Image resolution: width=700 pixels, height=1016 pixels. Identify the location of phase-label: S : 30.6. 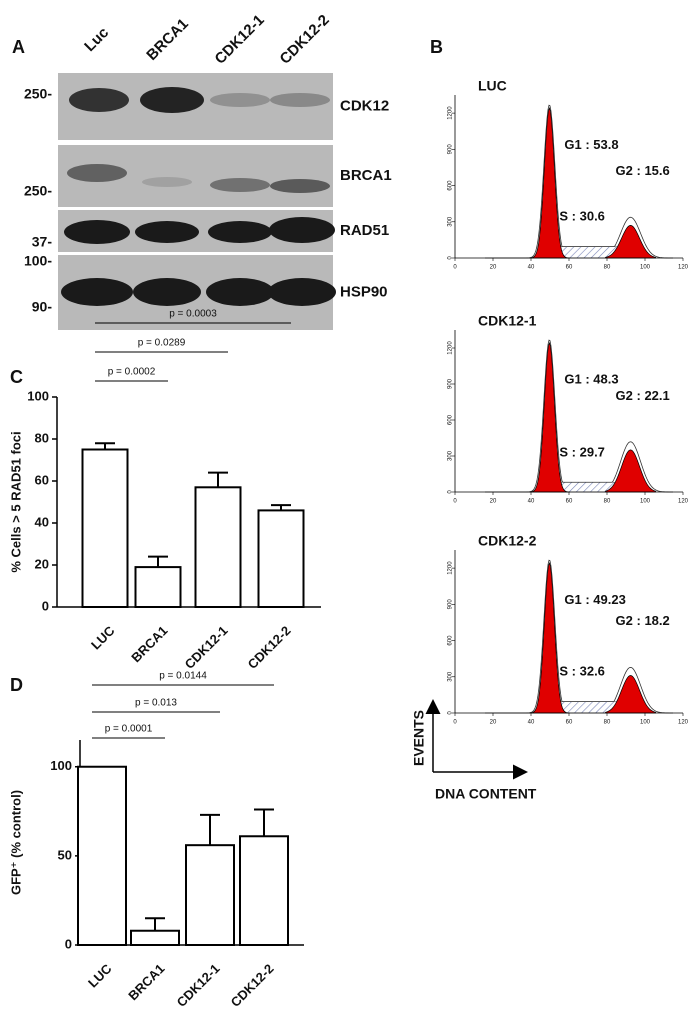
(582, 216).